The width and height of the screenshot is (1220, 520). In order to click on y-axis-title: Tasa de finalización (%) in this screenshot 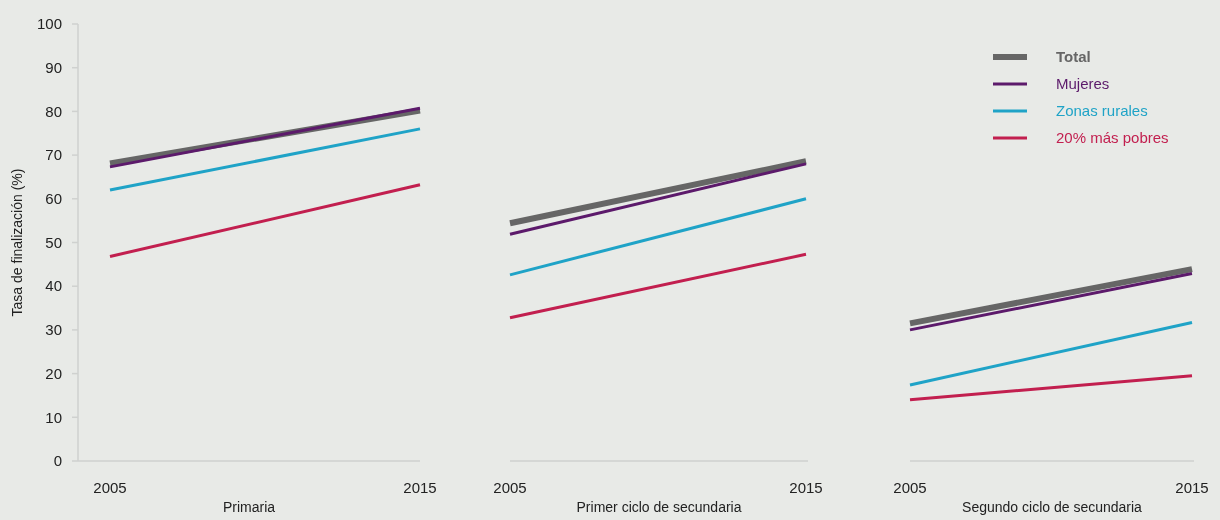, I will do `click(17, 242)`.